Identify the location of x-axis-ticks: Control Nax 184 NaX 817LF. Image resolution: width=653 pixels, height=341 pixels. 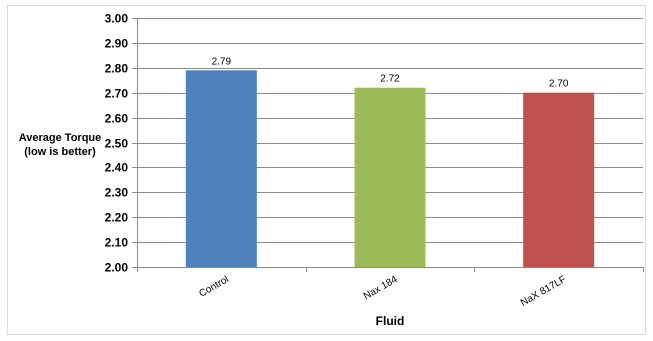
(382, 291).